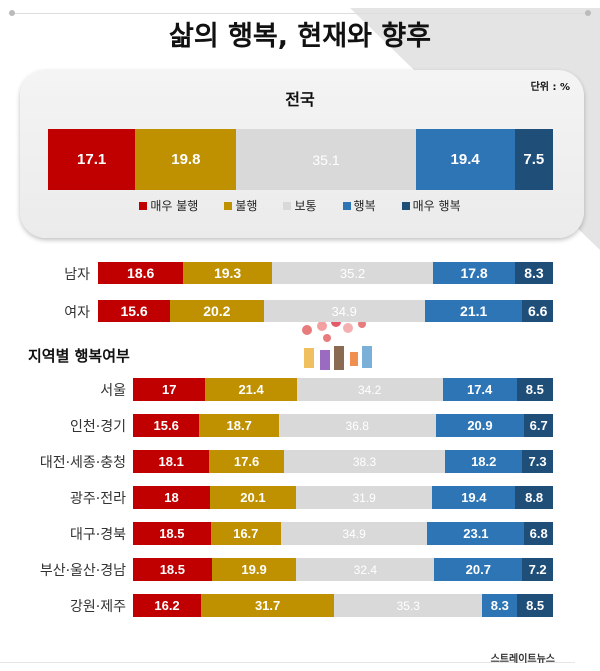  I want to click on bar-segment-happy: 18.2, so click(484, 461).